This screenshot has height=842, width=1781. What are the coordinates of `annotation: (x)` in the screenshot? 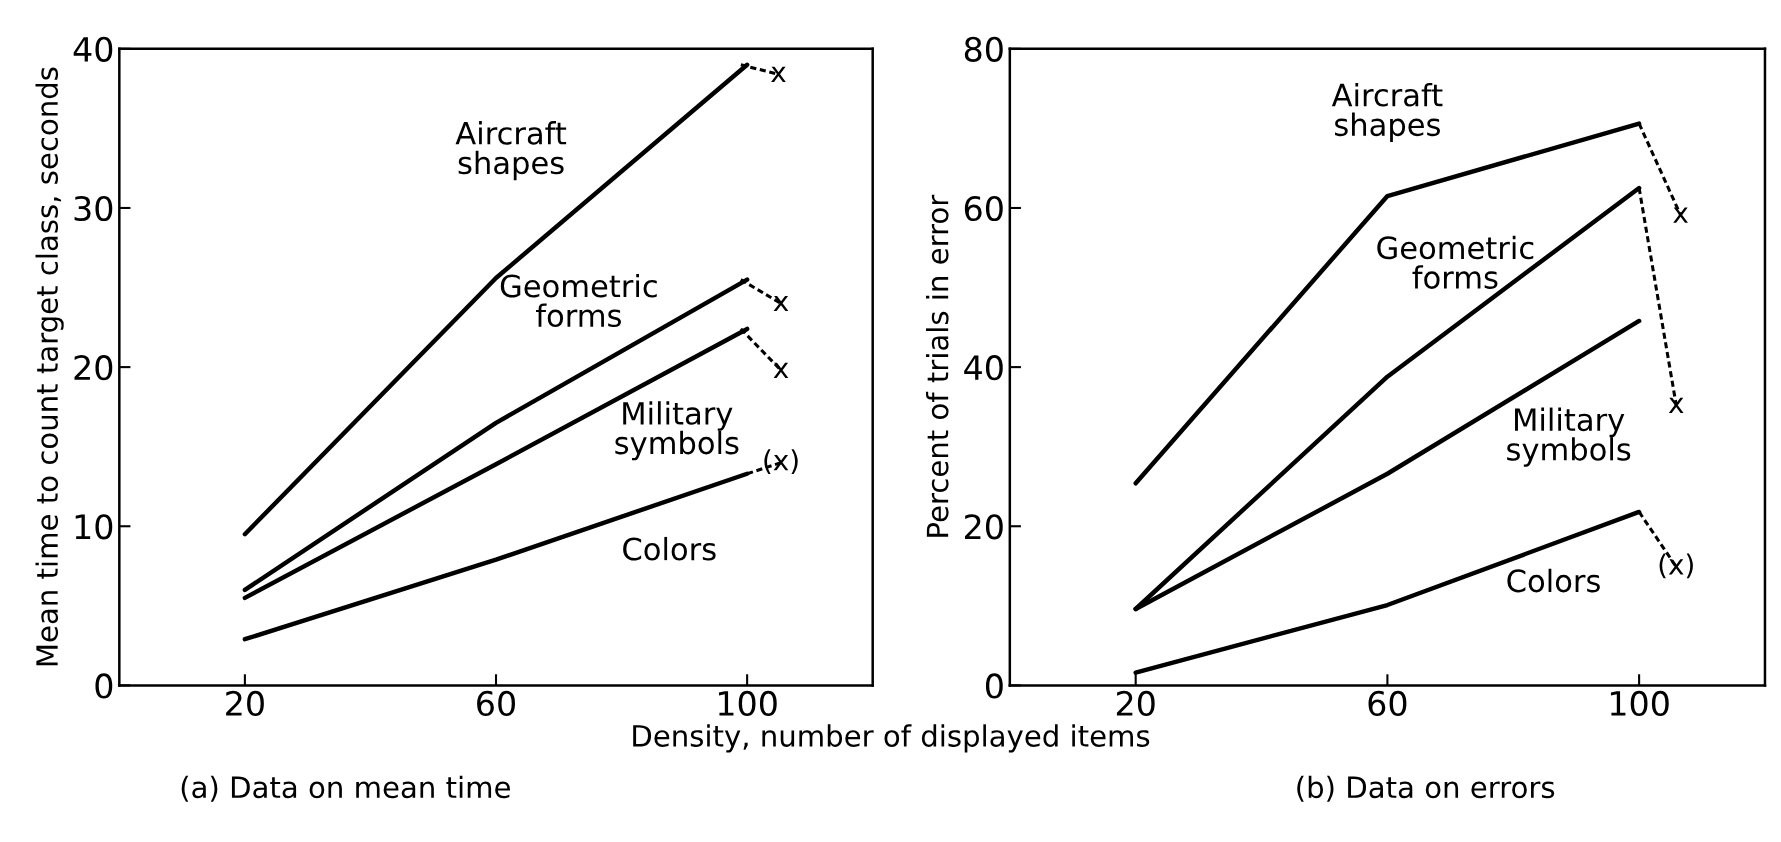 It's located at (781, 461).